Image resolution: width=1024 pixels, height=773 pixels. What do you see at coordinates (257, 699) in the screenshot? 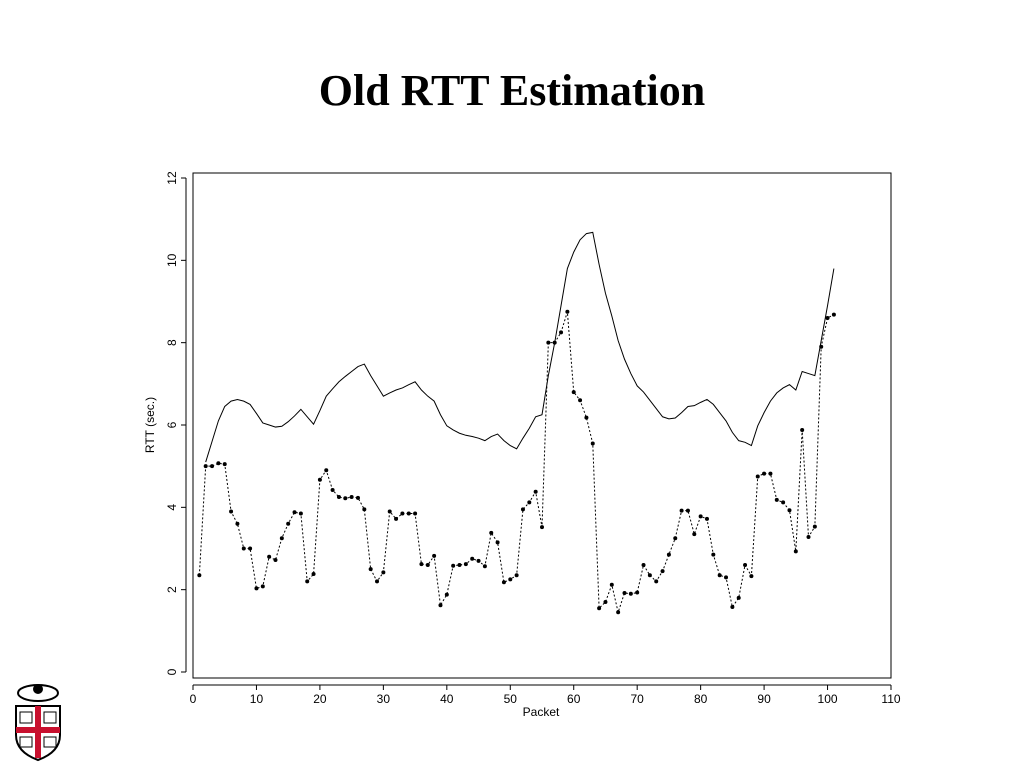
I see `x-tick-label: 10` at bounding box center [257, 699].